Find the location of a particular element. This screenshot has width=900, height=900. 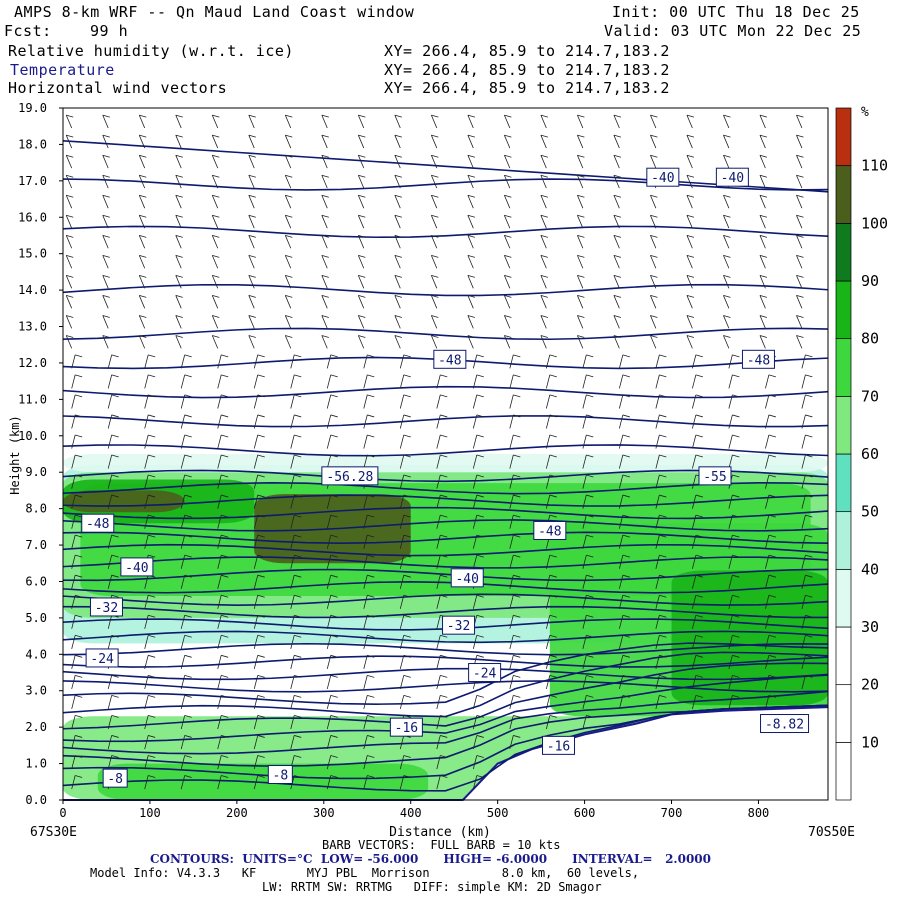

y-tick-label: 14.0 is located at coordinates (32, 290).